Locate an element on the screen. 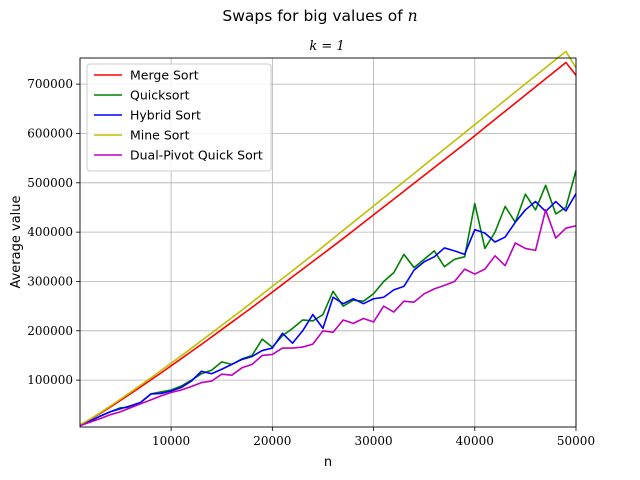  y-tick-label: 500000 is located at coordinates (50, 183).